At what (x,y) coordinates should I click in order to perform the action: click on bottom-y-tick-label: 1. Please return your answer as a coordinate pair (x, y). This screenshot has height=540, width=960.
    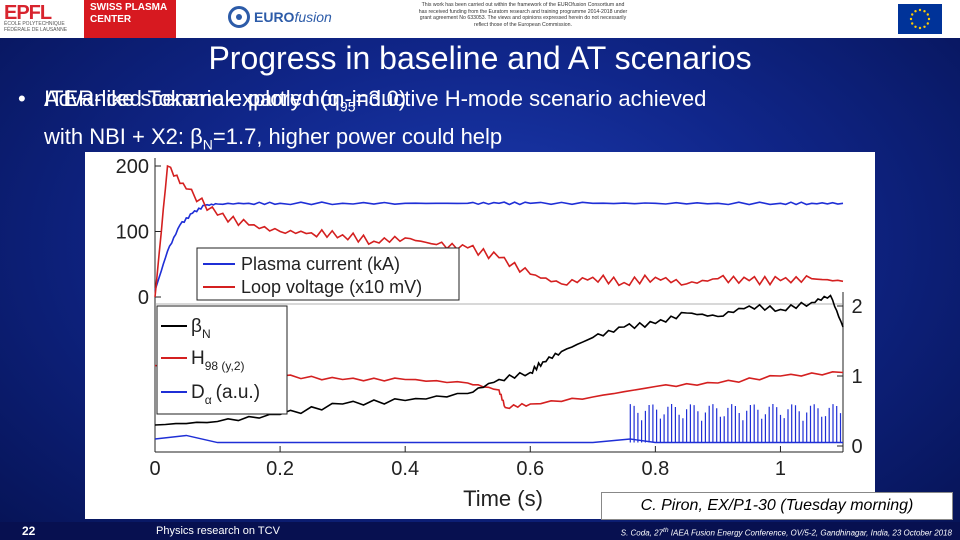
    Looking at the image, I should click on (856, 377).